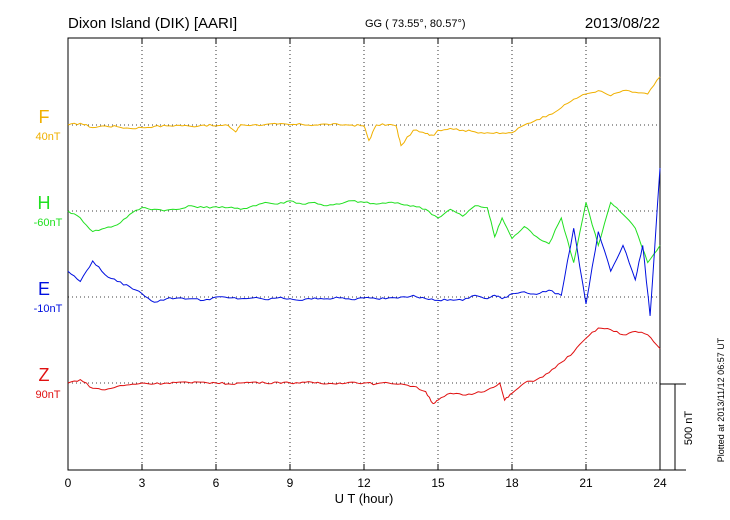 The width and height of the screenshot is (730, 520). What do you see at coordinates (364, 366) in the screenshot?
I see `series-line-z` at bounding box center [364, 366].